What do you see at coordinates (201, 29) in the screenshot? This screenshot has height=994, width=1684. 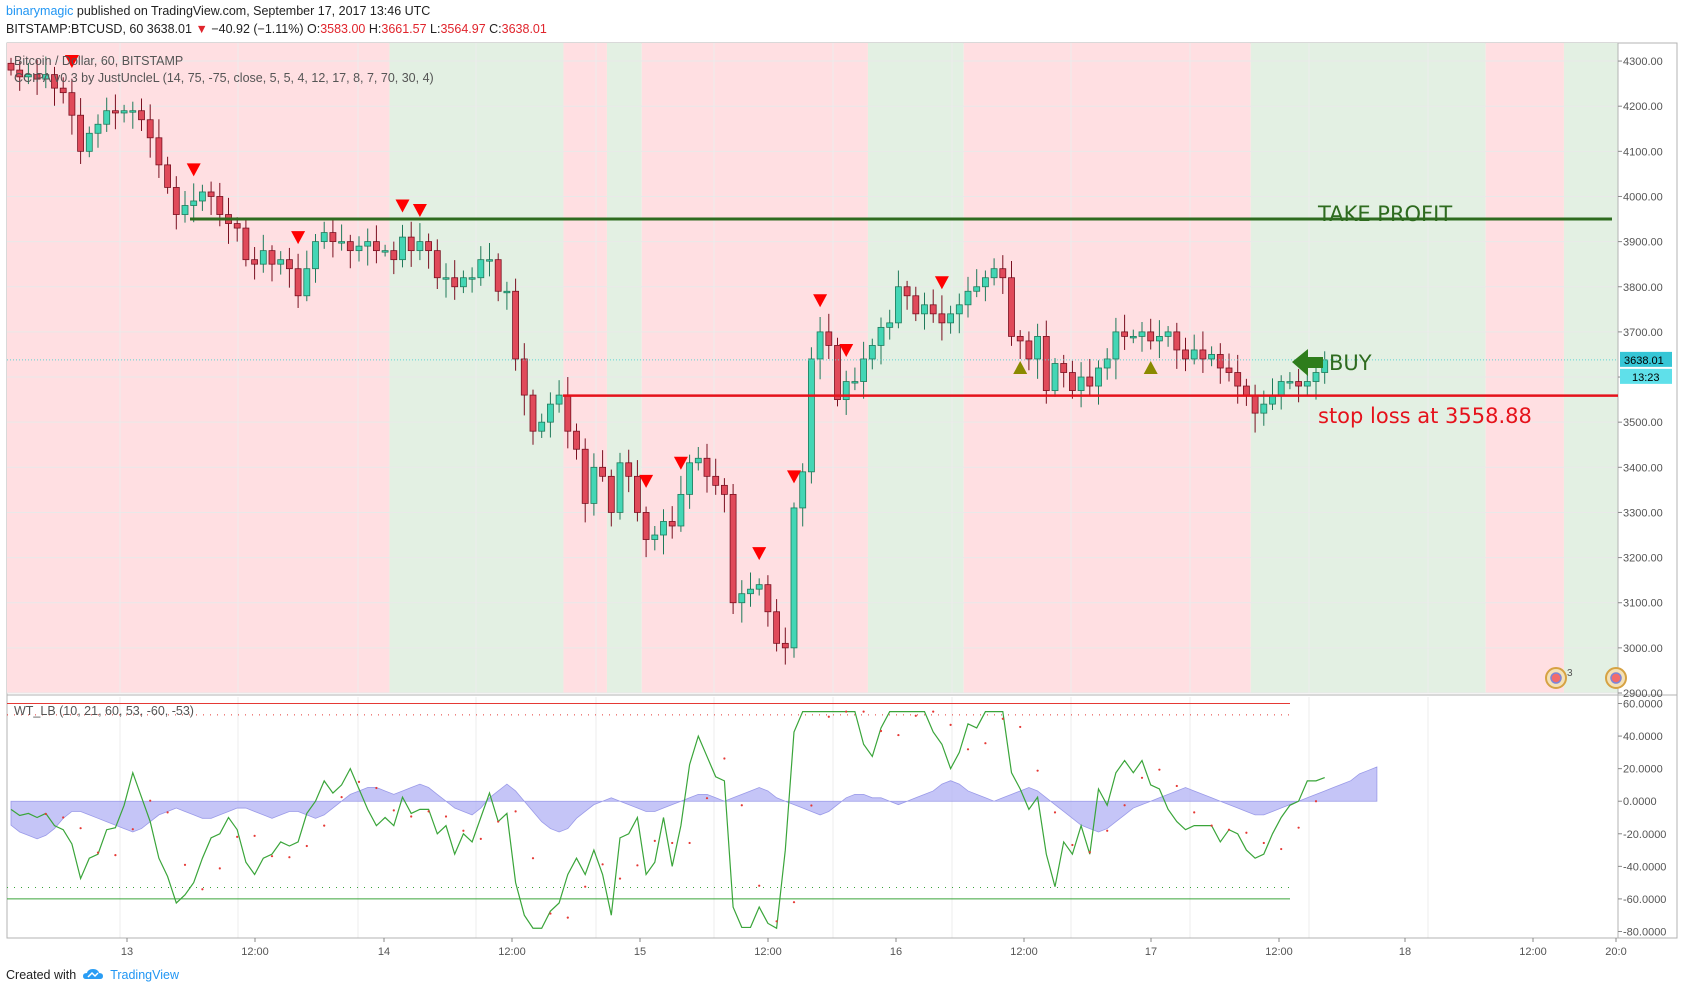 I see `change-arrow-icon: ▼` at bounding box center [201, 29].